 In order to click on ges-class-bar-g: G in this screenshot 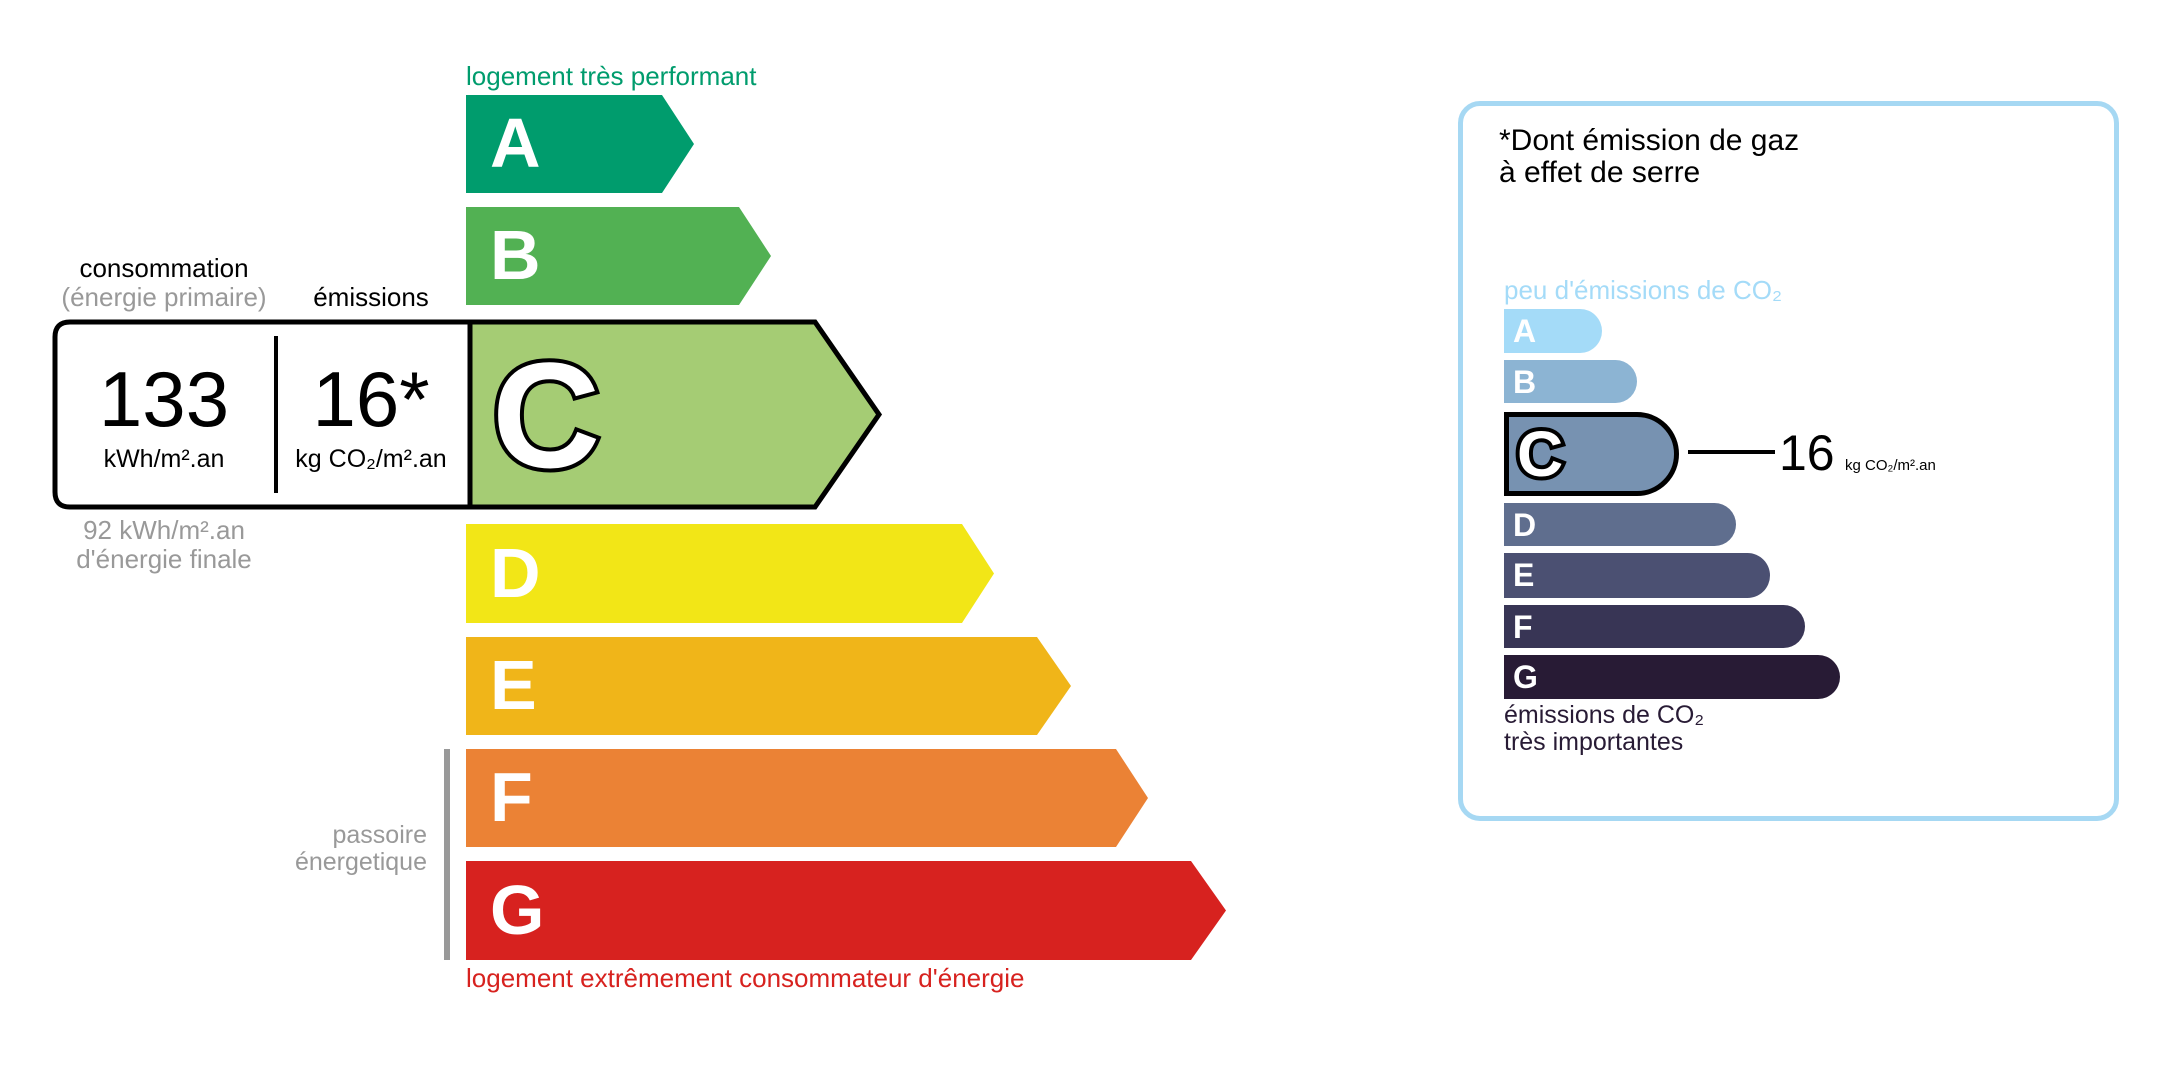, I will do `click(1672, 677)`.